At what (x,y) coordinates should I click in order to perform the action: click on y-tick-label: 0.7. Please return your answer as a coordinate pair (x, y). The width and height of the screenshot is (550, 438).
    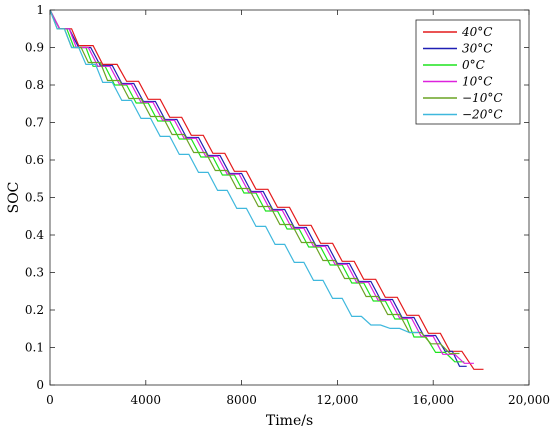
    Looking at the image, I should click on (34, 123).